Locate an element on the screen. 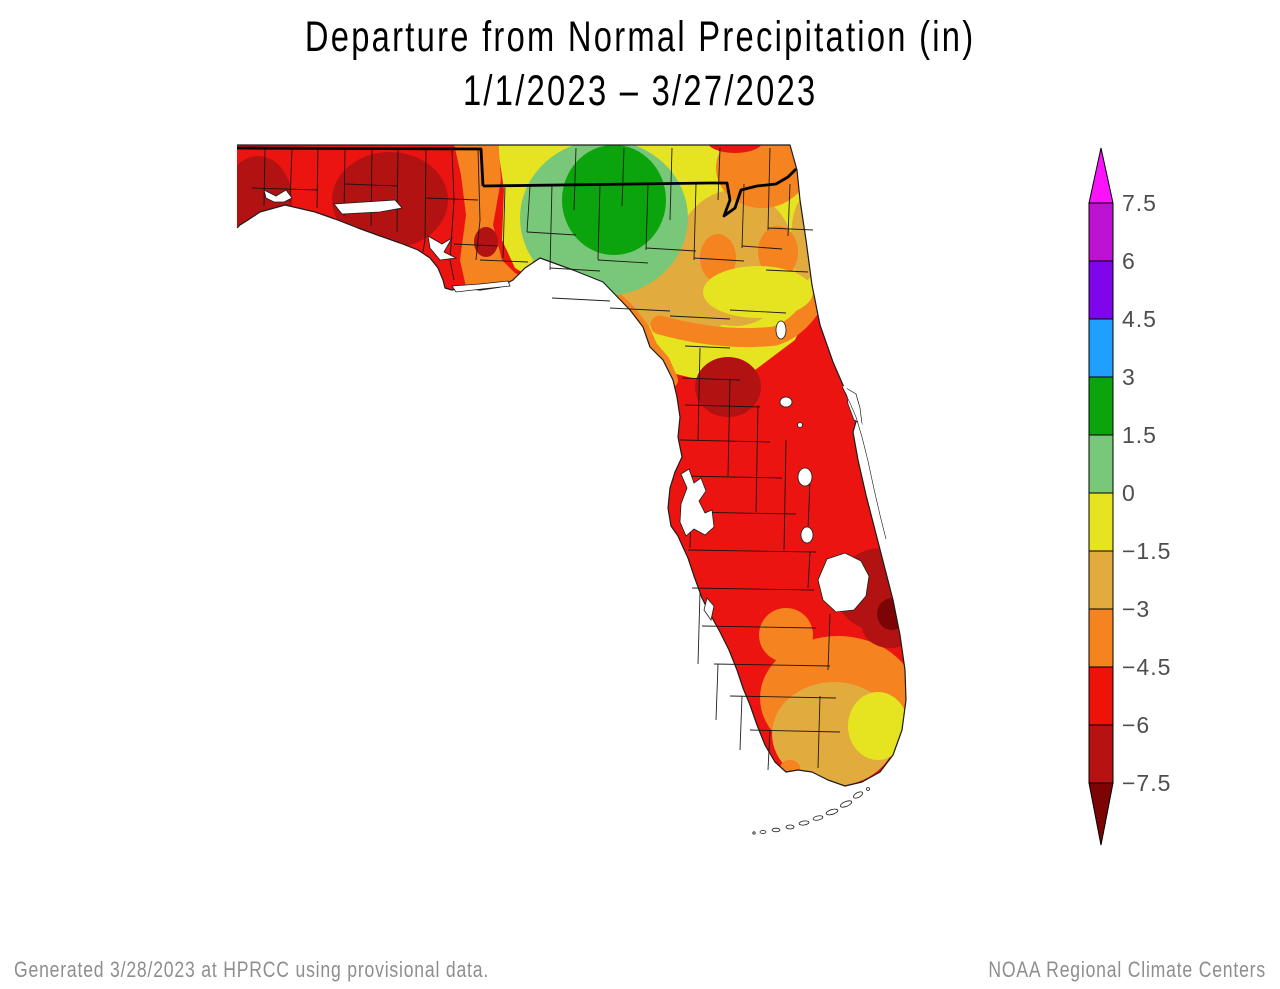 This screenshot has height=989, width=1280. florida-keys is located at coordinates (811, 811).